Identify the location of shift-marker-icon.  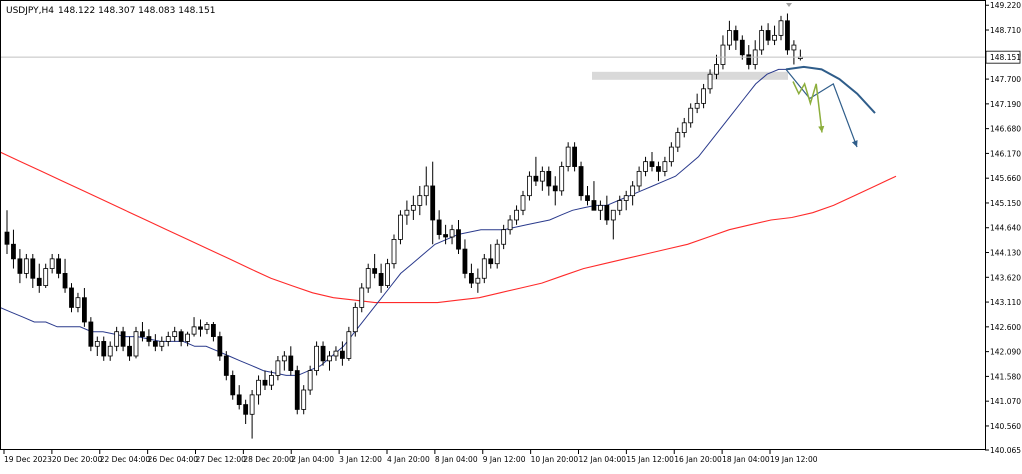
(789, 5).